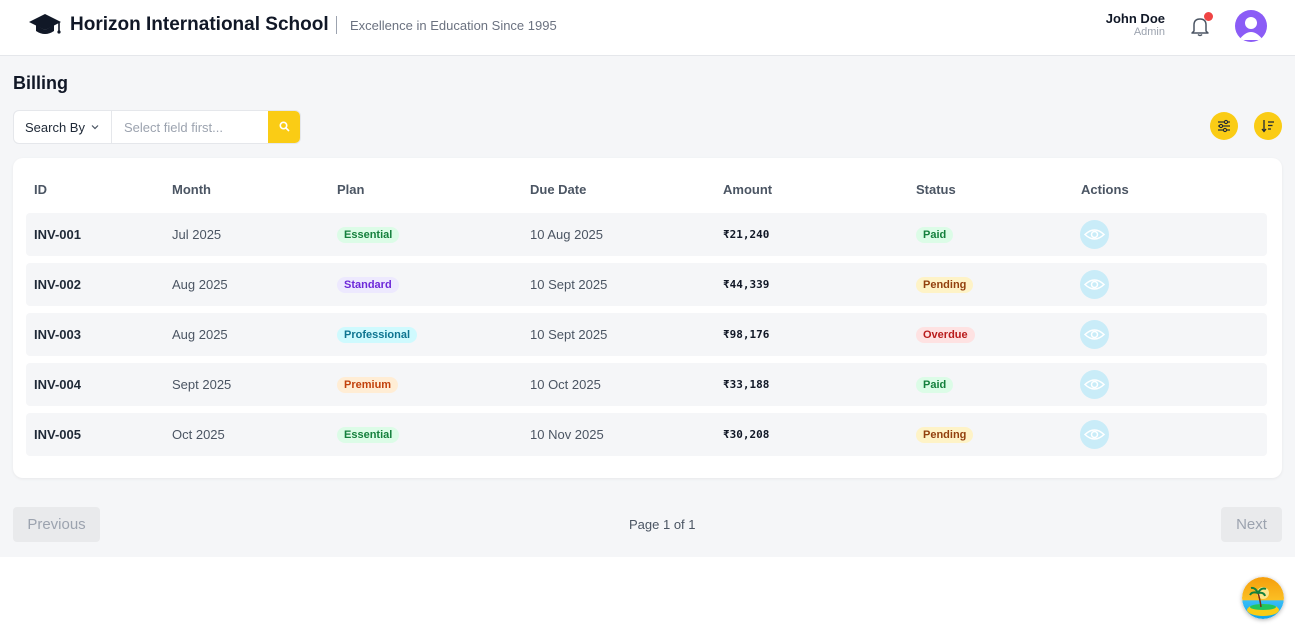  Describe the element at coordinates (57, 434) in the screenshot. I see `invoice-id: INV-005` at that location.